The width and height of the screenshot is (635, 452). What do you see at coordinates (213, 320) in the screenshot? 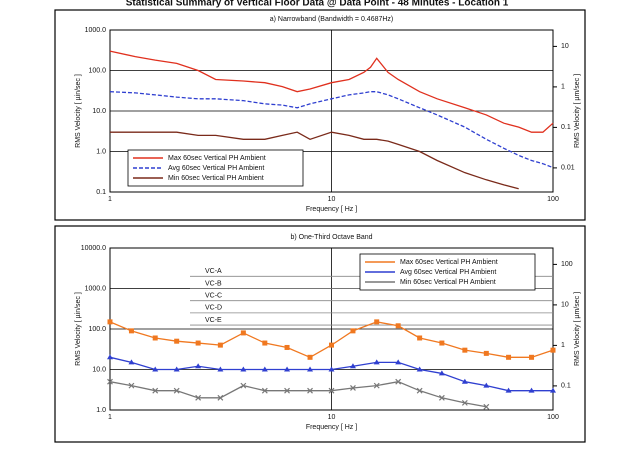
I see `criterion-label: VC-E` at bounding box center [213, 320].